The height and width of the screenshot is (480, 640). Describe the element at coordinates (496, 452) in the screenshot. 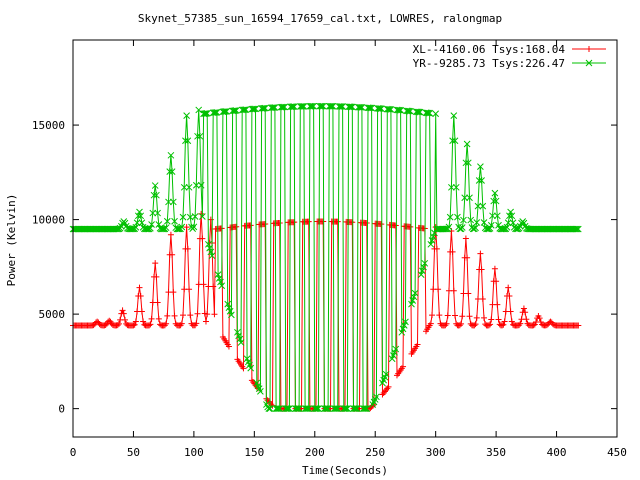

I see `x-tick-label: 350` at that location.